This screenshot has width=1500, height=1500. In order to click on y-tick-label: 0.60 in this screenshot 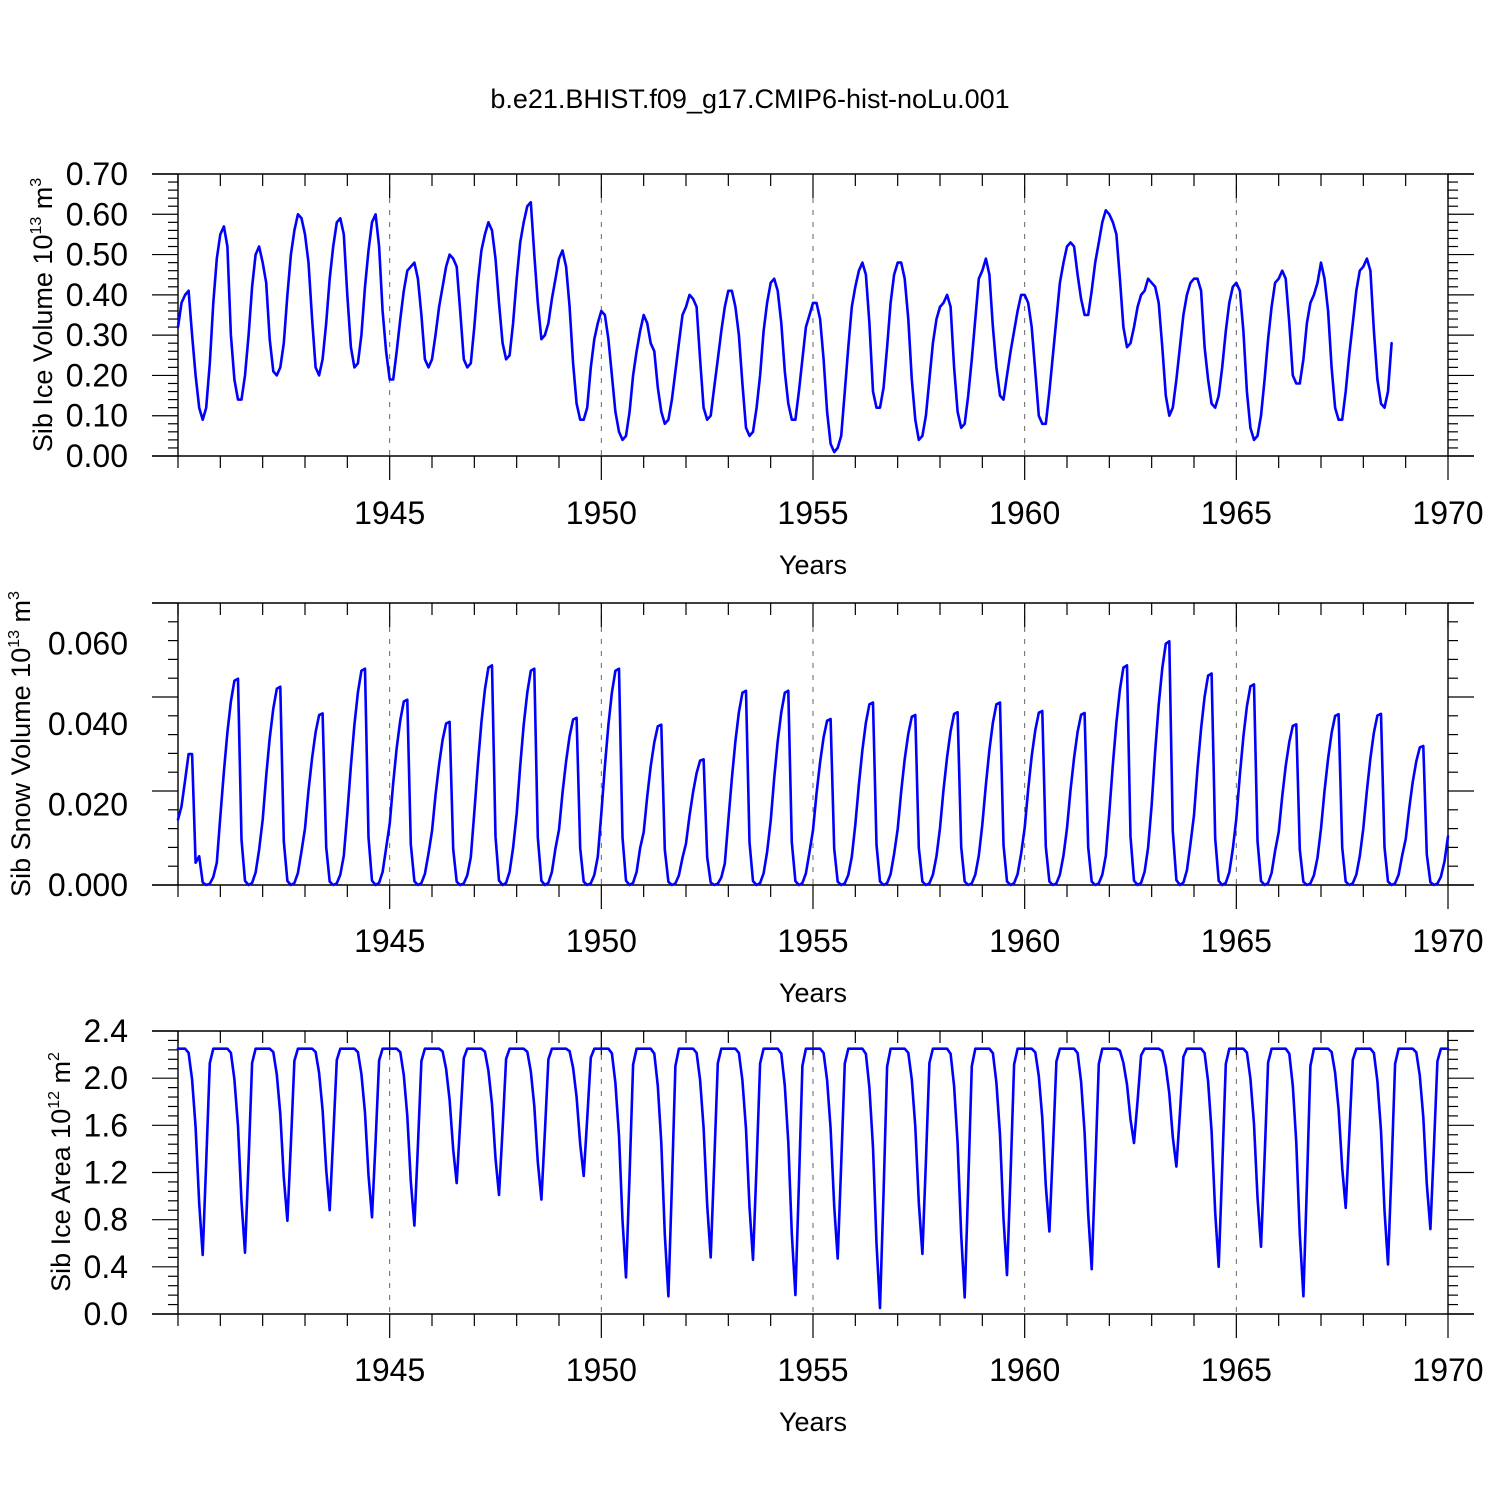, I will do `click(97, 214)`.